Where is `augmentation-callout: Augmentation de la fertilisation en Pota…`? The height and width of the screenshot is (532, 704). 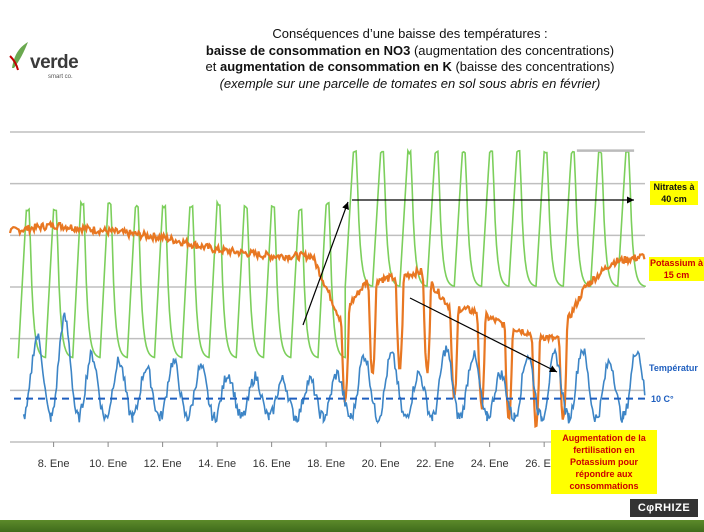 augmentation-callout: Augmentation de la fertilisation en Pota… is located at coordinates (604, 462).